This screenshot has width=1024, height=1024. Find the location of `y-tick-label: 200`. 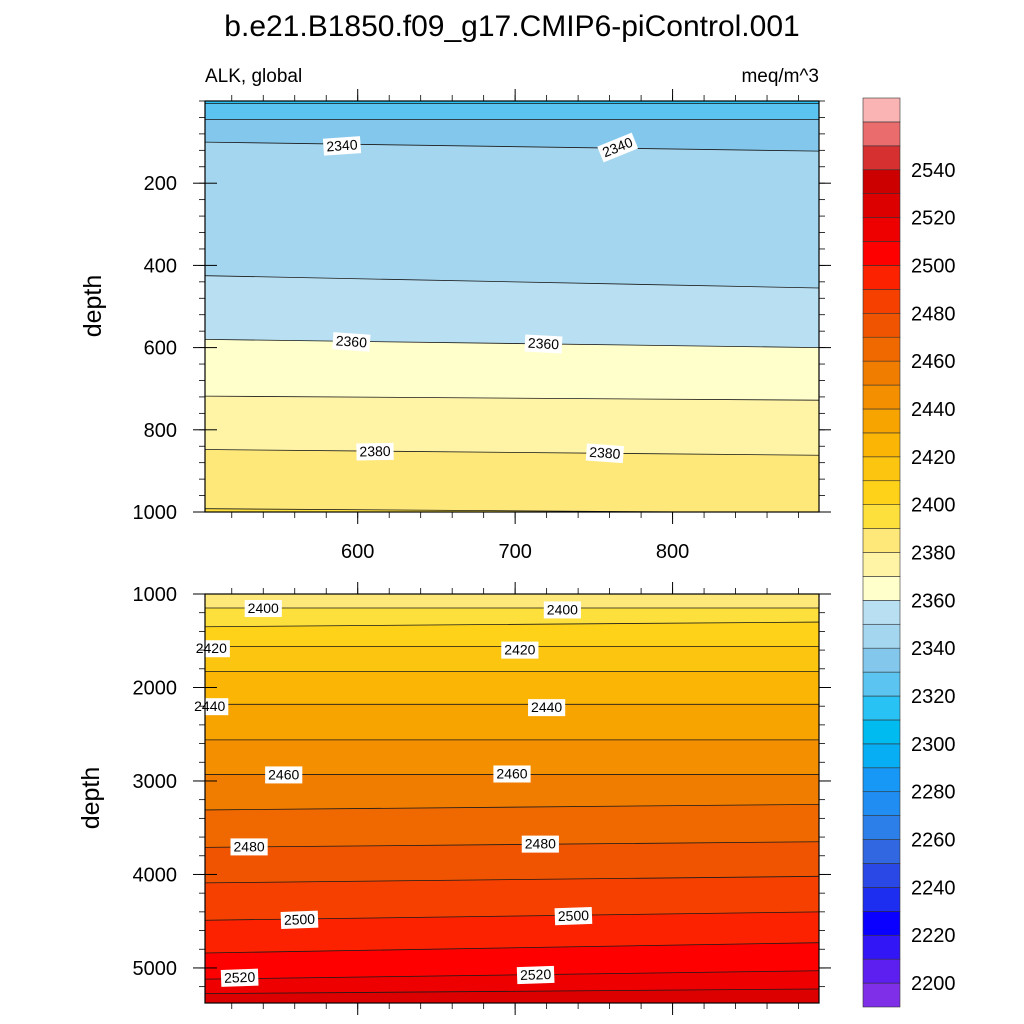

y-tick-label: 200 is located at coordinates (160, 184).